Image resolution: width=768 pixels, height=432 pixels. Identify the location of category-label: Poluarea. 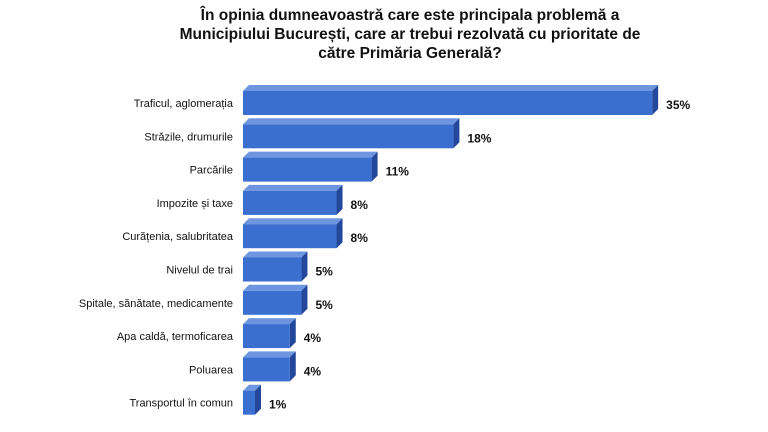
(211, 370).